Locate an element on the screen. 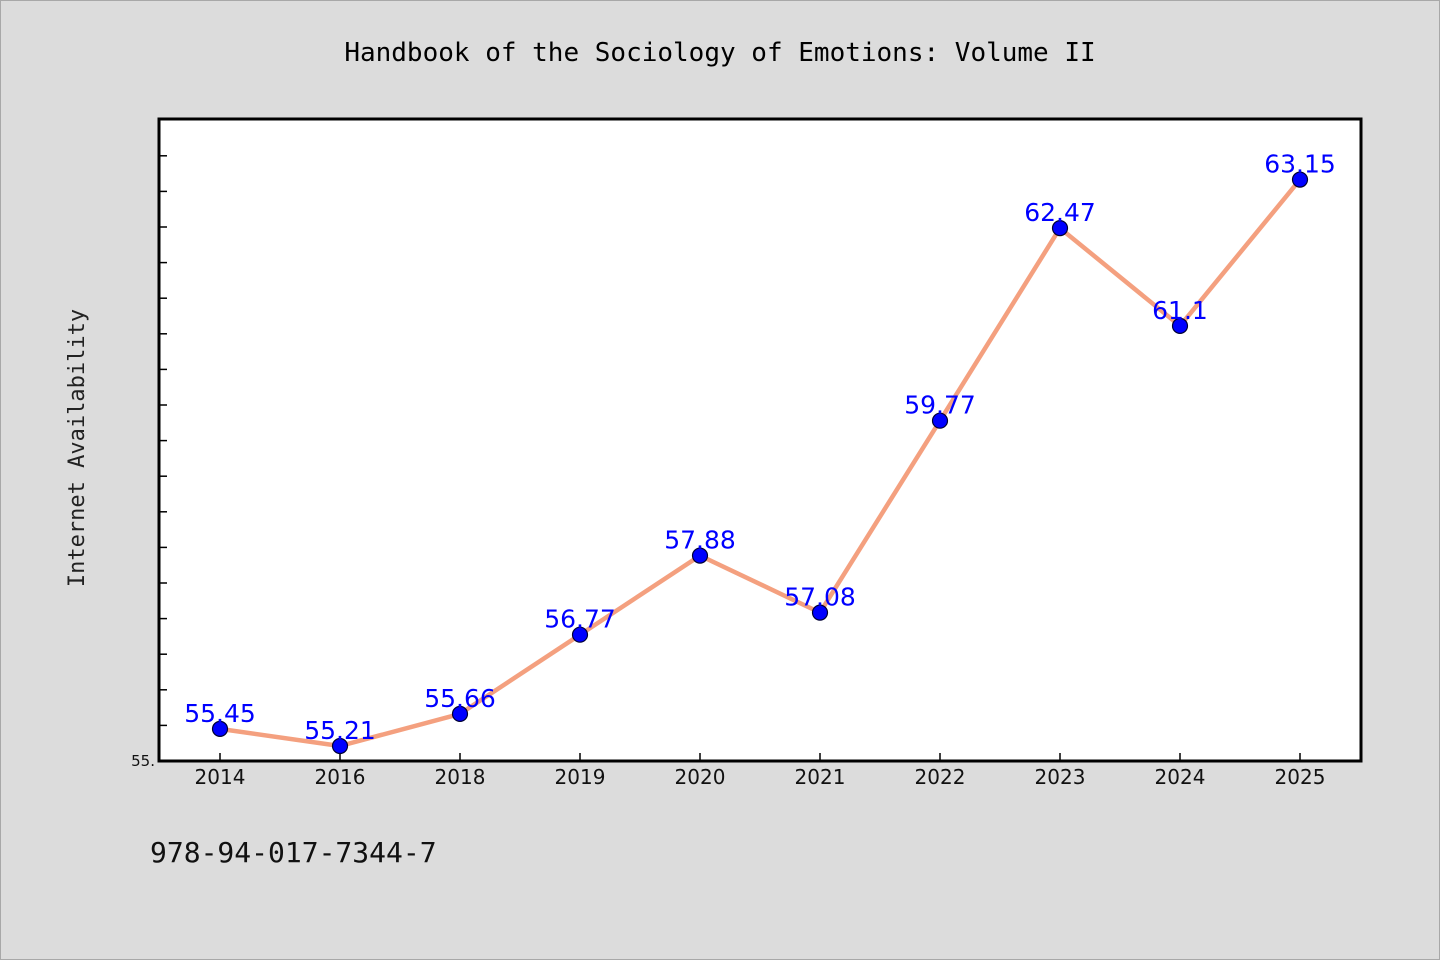 The height and width of the screenshot is (960, 1440). x-tick-label: 2025 is located at coordinates (1300, 777).